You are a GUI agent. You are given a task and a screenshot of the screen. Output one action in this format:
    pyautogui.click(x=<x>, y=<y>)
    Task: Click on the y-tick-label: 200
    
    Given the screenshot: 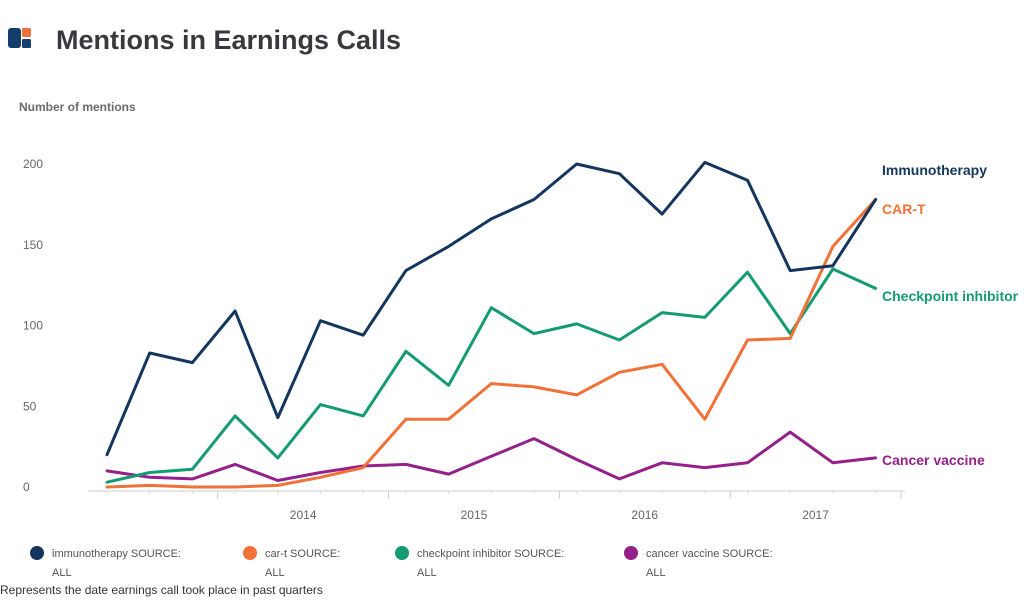 What is the action you would take?
    pyautogui.click(x=33, y=164)
    